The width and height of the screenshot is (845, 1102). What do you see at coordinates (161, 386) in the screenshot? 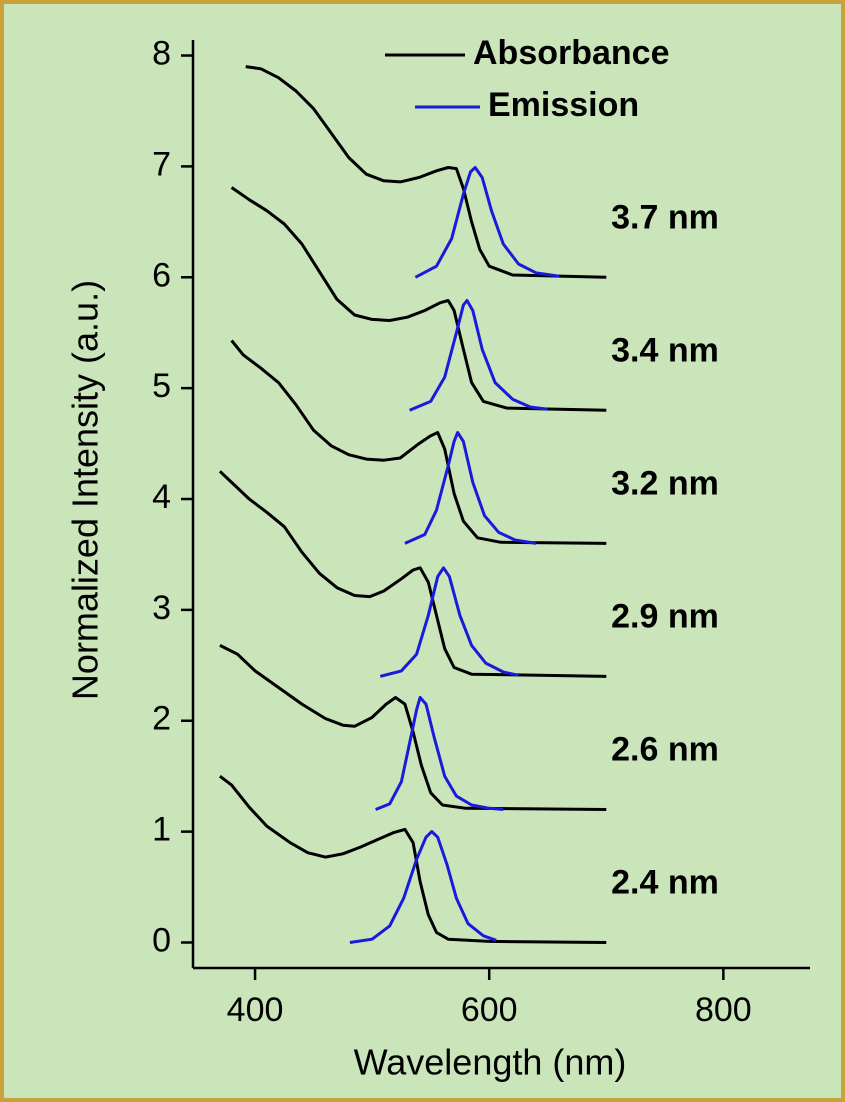
I see `y-tick-label: 5` at bounding box center [161, 386].